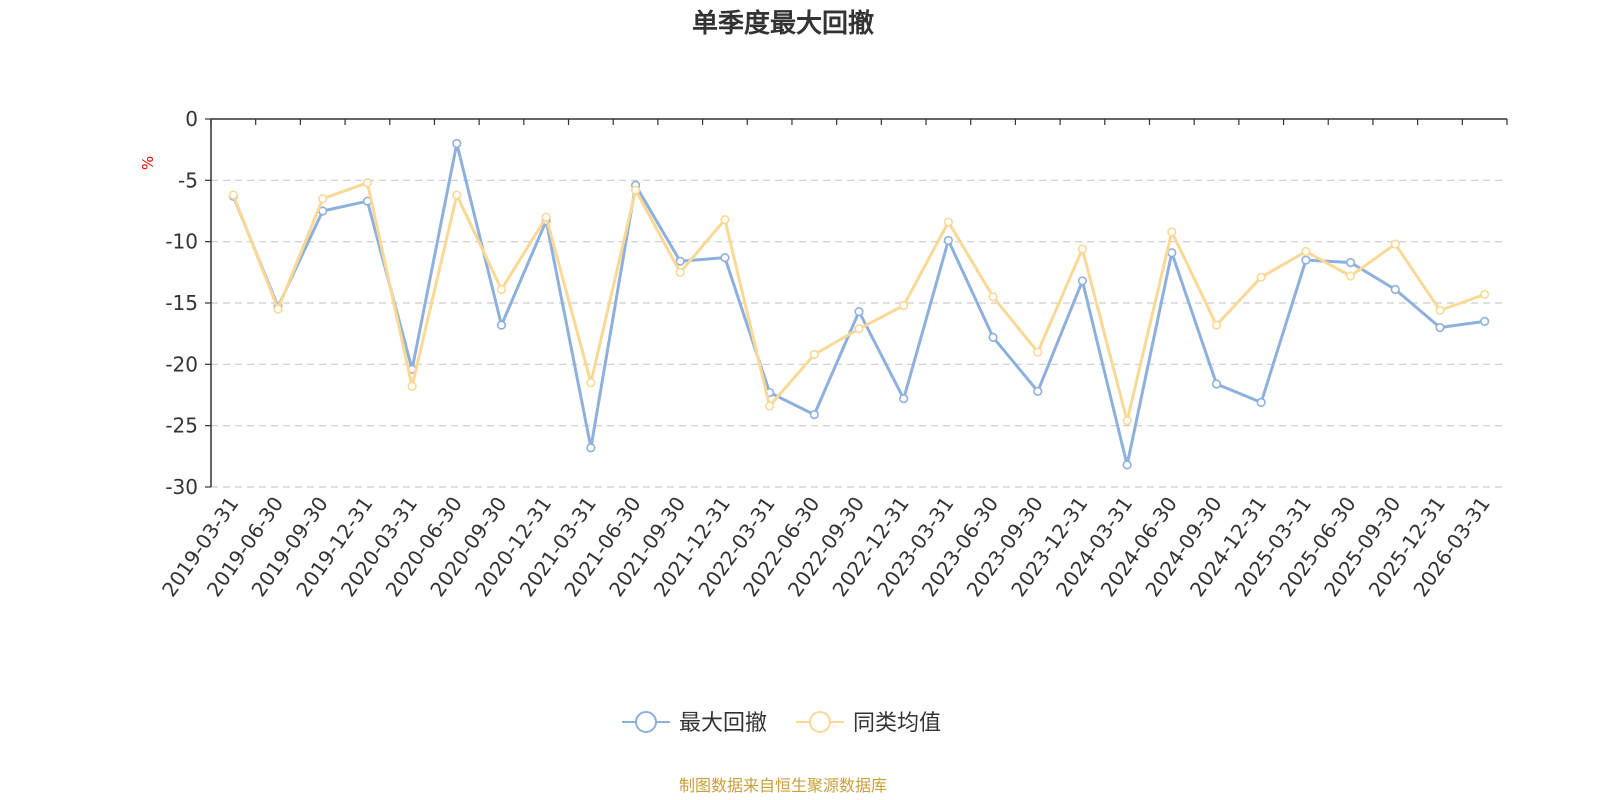  I want to click on chart-title: 单季度最大回撤, so click(783, 23).